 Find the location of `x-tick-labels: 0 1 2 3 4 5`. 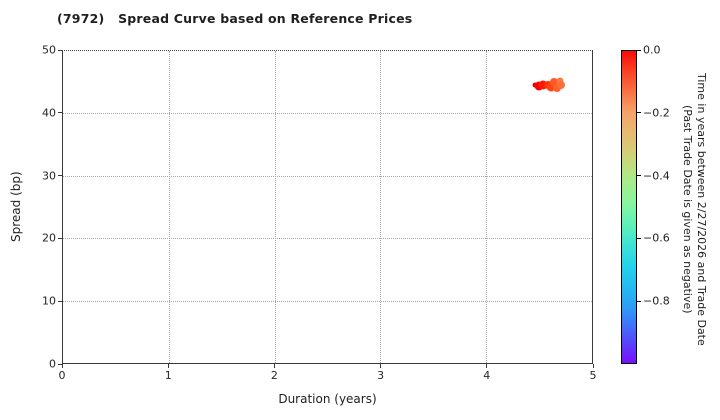

x-tick-labels: 0 1 2 3 4 5 is located at coordinates (327, 376).